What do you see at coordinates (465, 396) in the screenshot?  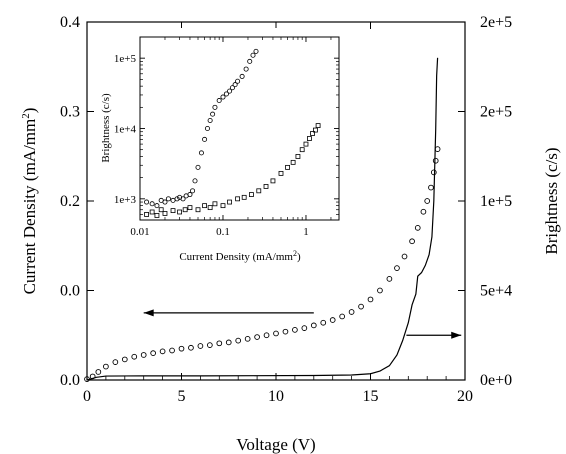 I see `x-tick-label: 20` at bounding box center [465, 396].